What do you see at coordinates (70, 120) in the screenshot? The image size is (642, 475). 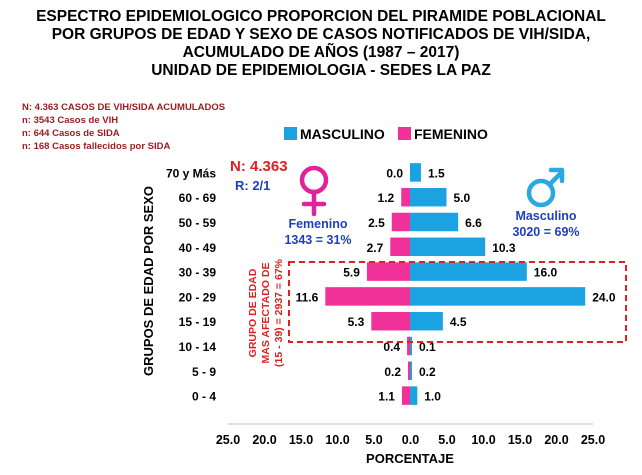 I see `note-line: n: 3543 Casos de VIH` at bounding box center [70, 120].